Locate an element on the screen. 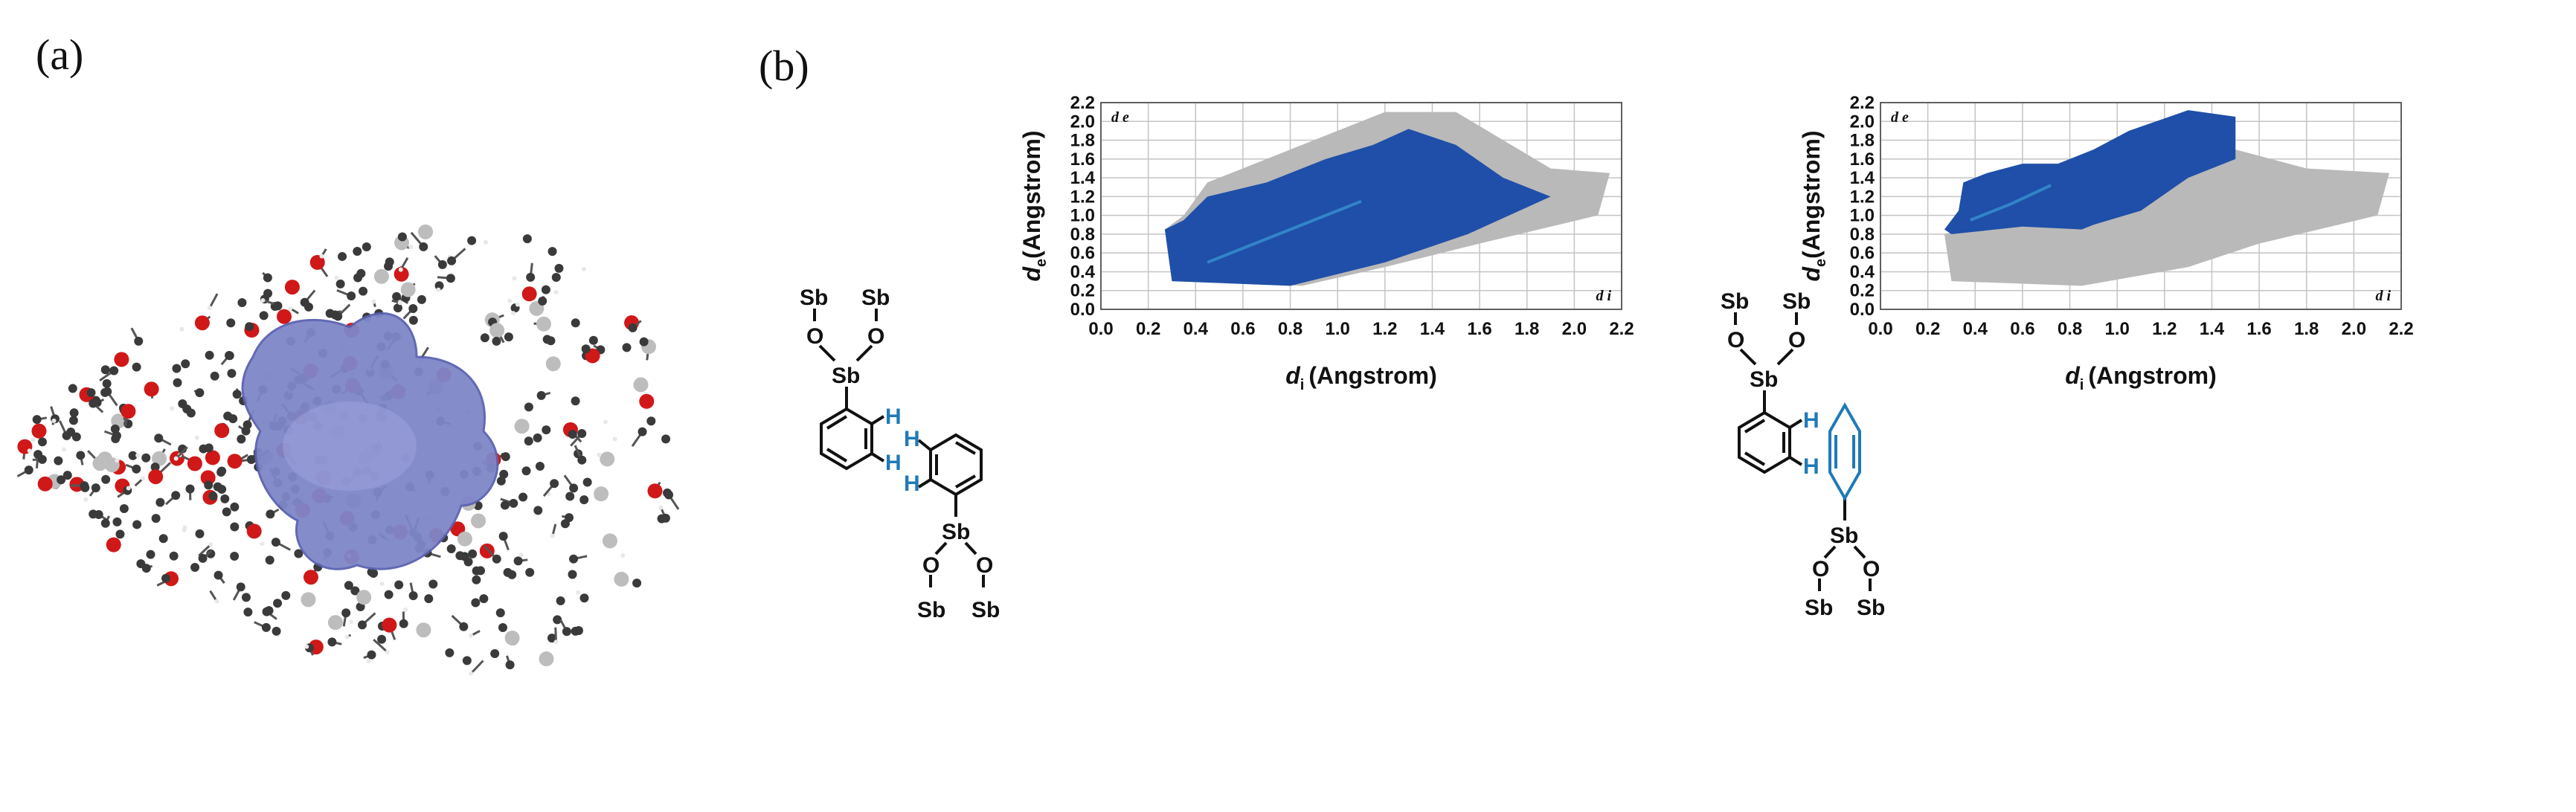  x-tick-label: 0.6 is located at coordinates (2022, 329).